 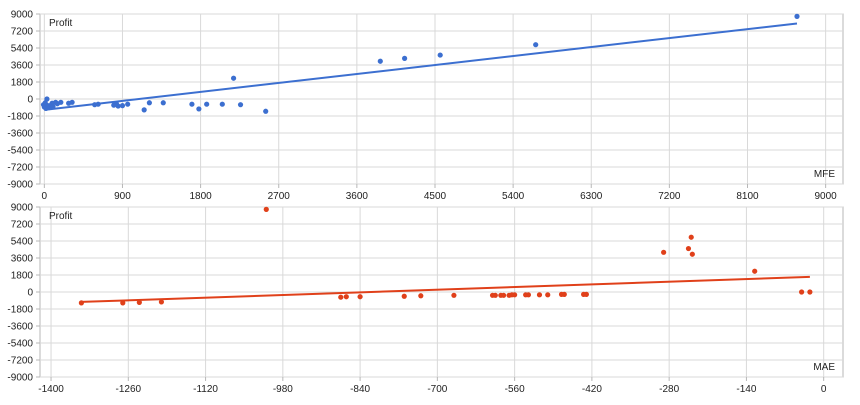 I want to click on panel2-x-tick-label: -1400, so click(x=51, y=389).